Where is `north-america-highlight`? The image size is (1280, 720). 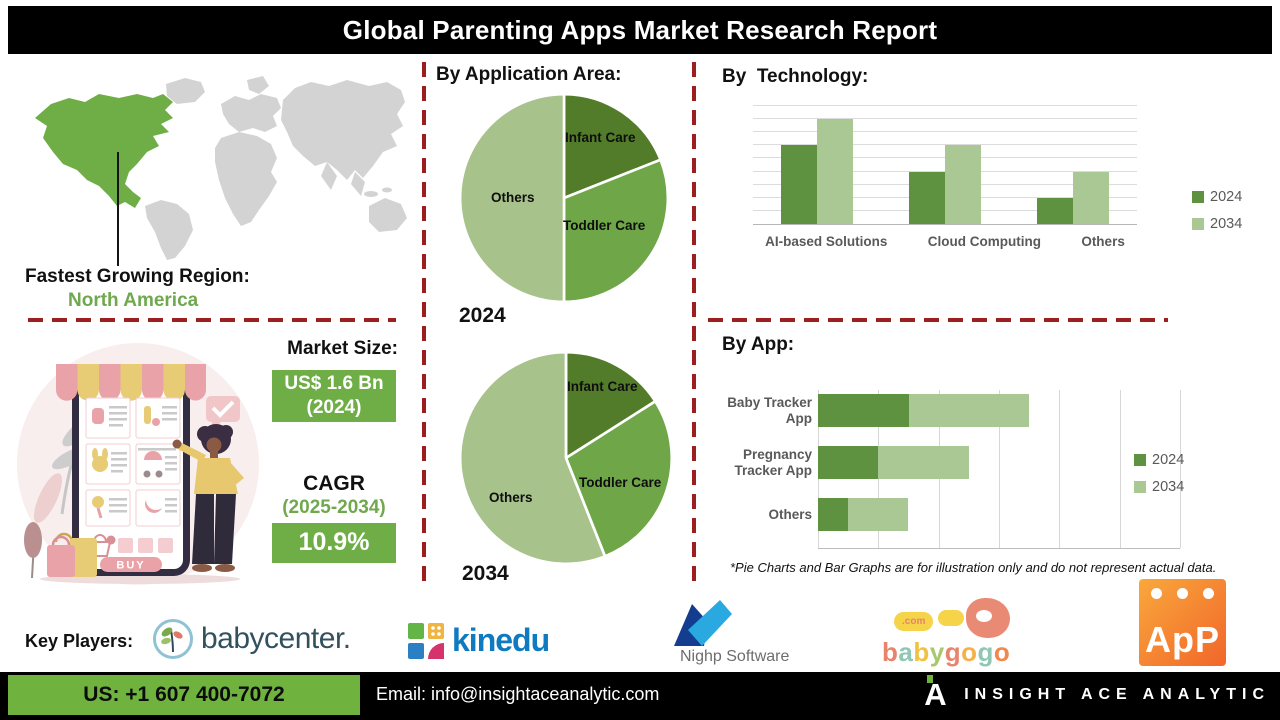 north-america-highlight is located at coordinates (104, 151).